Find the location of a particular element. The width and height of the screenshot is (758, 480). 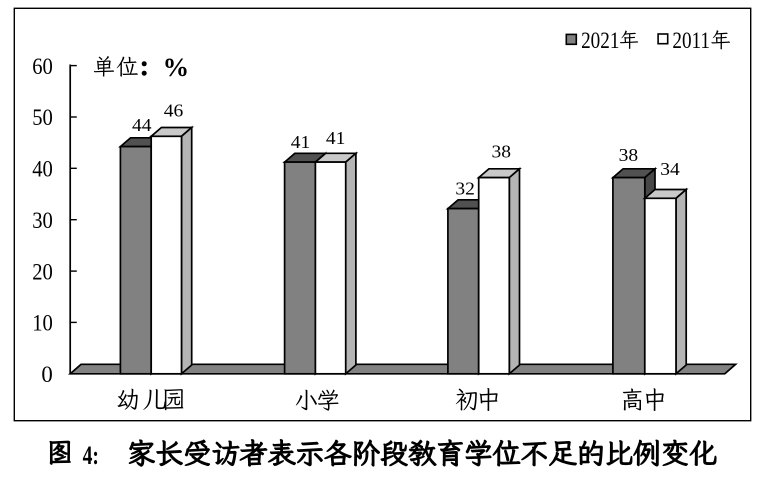

svg-text: 46 is located at coordinates (174, 110).